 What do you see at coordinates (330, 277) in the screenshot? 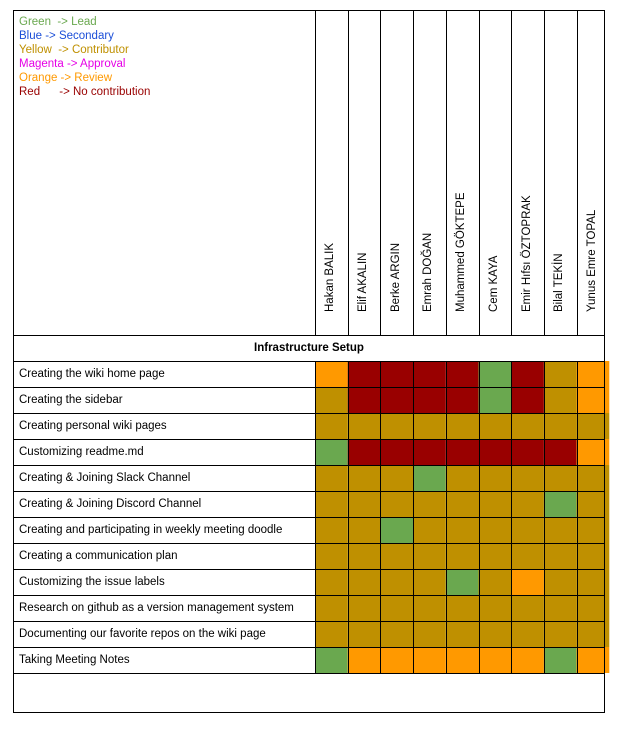
I see `member-name: Hakan BALIK` at bounding box center [330, 277].